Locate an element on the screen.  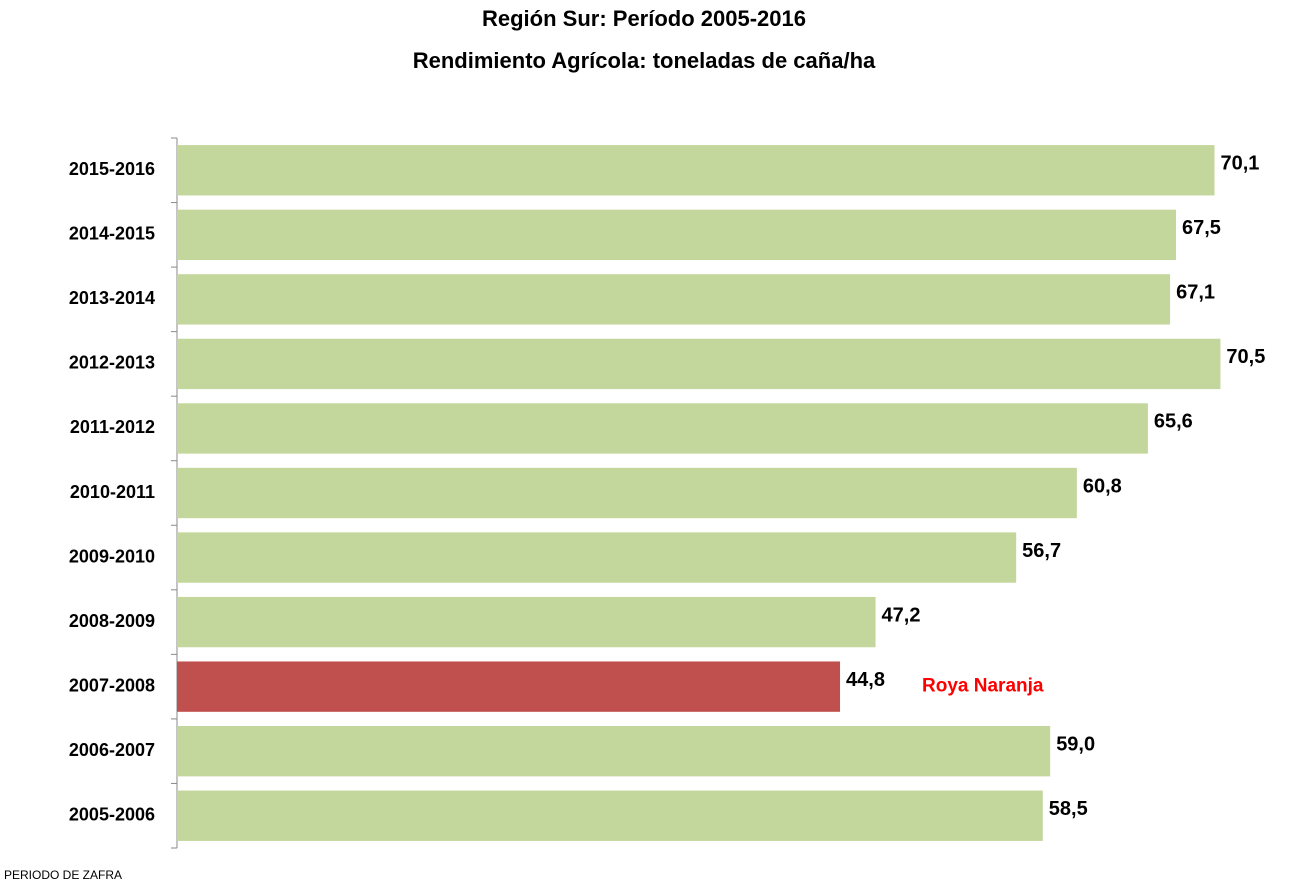
chart-title: Región Sur: Período 2005-2016 is located at coordinates (644, 18).